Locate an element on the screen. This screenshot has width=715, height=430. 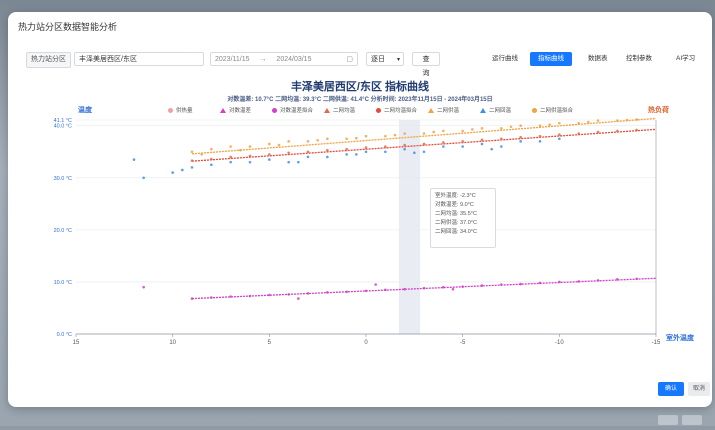
legend-item: 供热量 is located at coordinates (180, 111).